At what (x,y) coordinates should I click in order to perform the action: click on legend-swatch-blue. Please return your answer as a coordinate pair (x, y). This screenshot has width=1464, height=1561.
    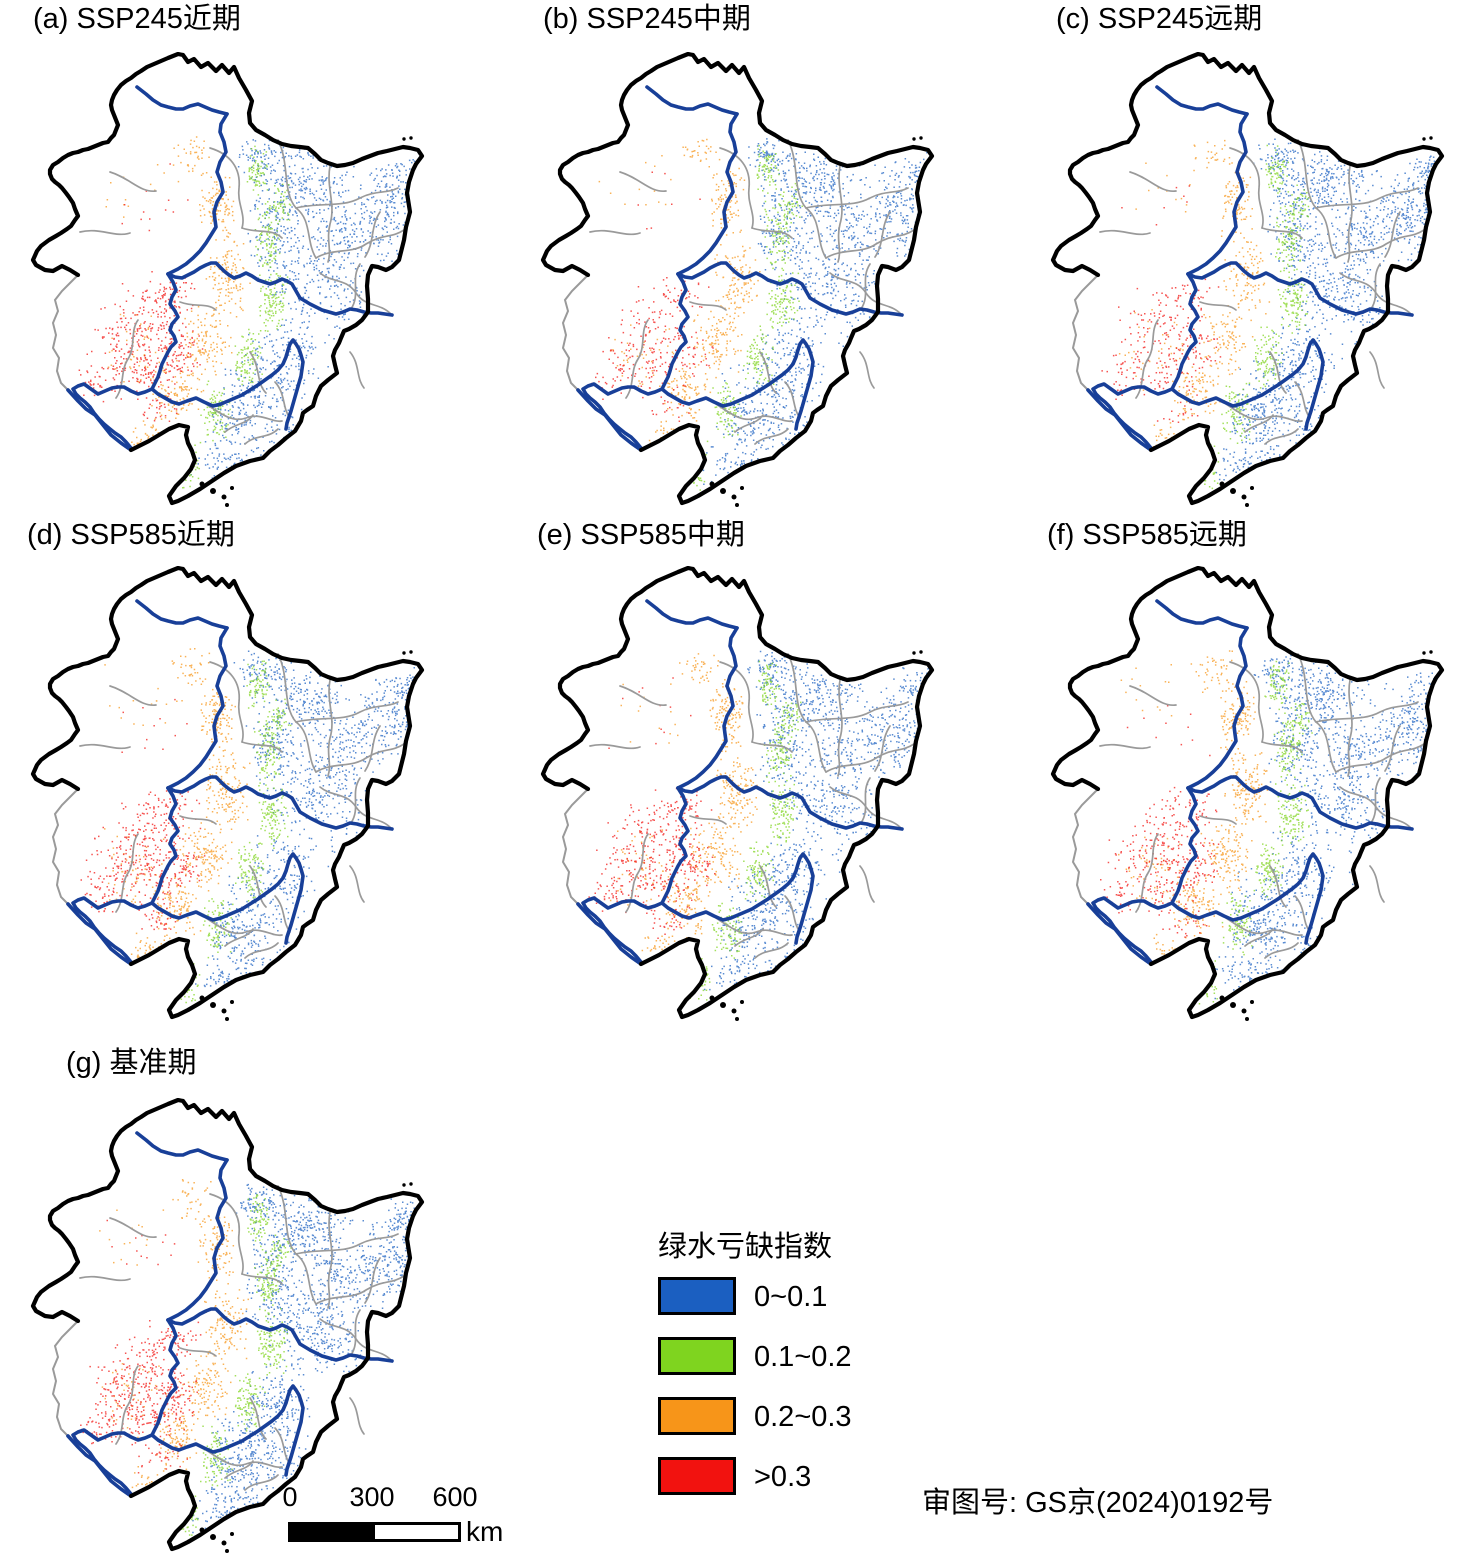
    Looking at the image, I should click on (697, 1296).